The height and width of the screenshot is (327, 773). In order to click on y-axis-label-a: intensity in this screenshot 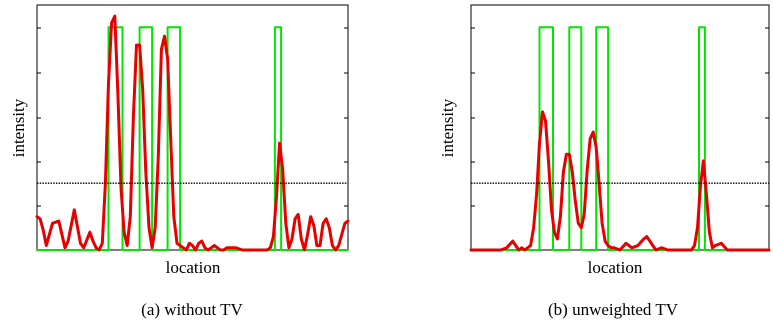, I will do `click(18, 127)`.